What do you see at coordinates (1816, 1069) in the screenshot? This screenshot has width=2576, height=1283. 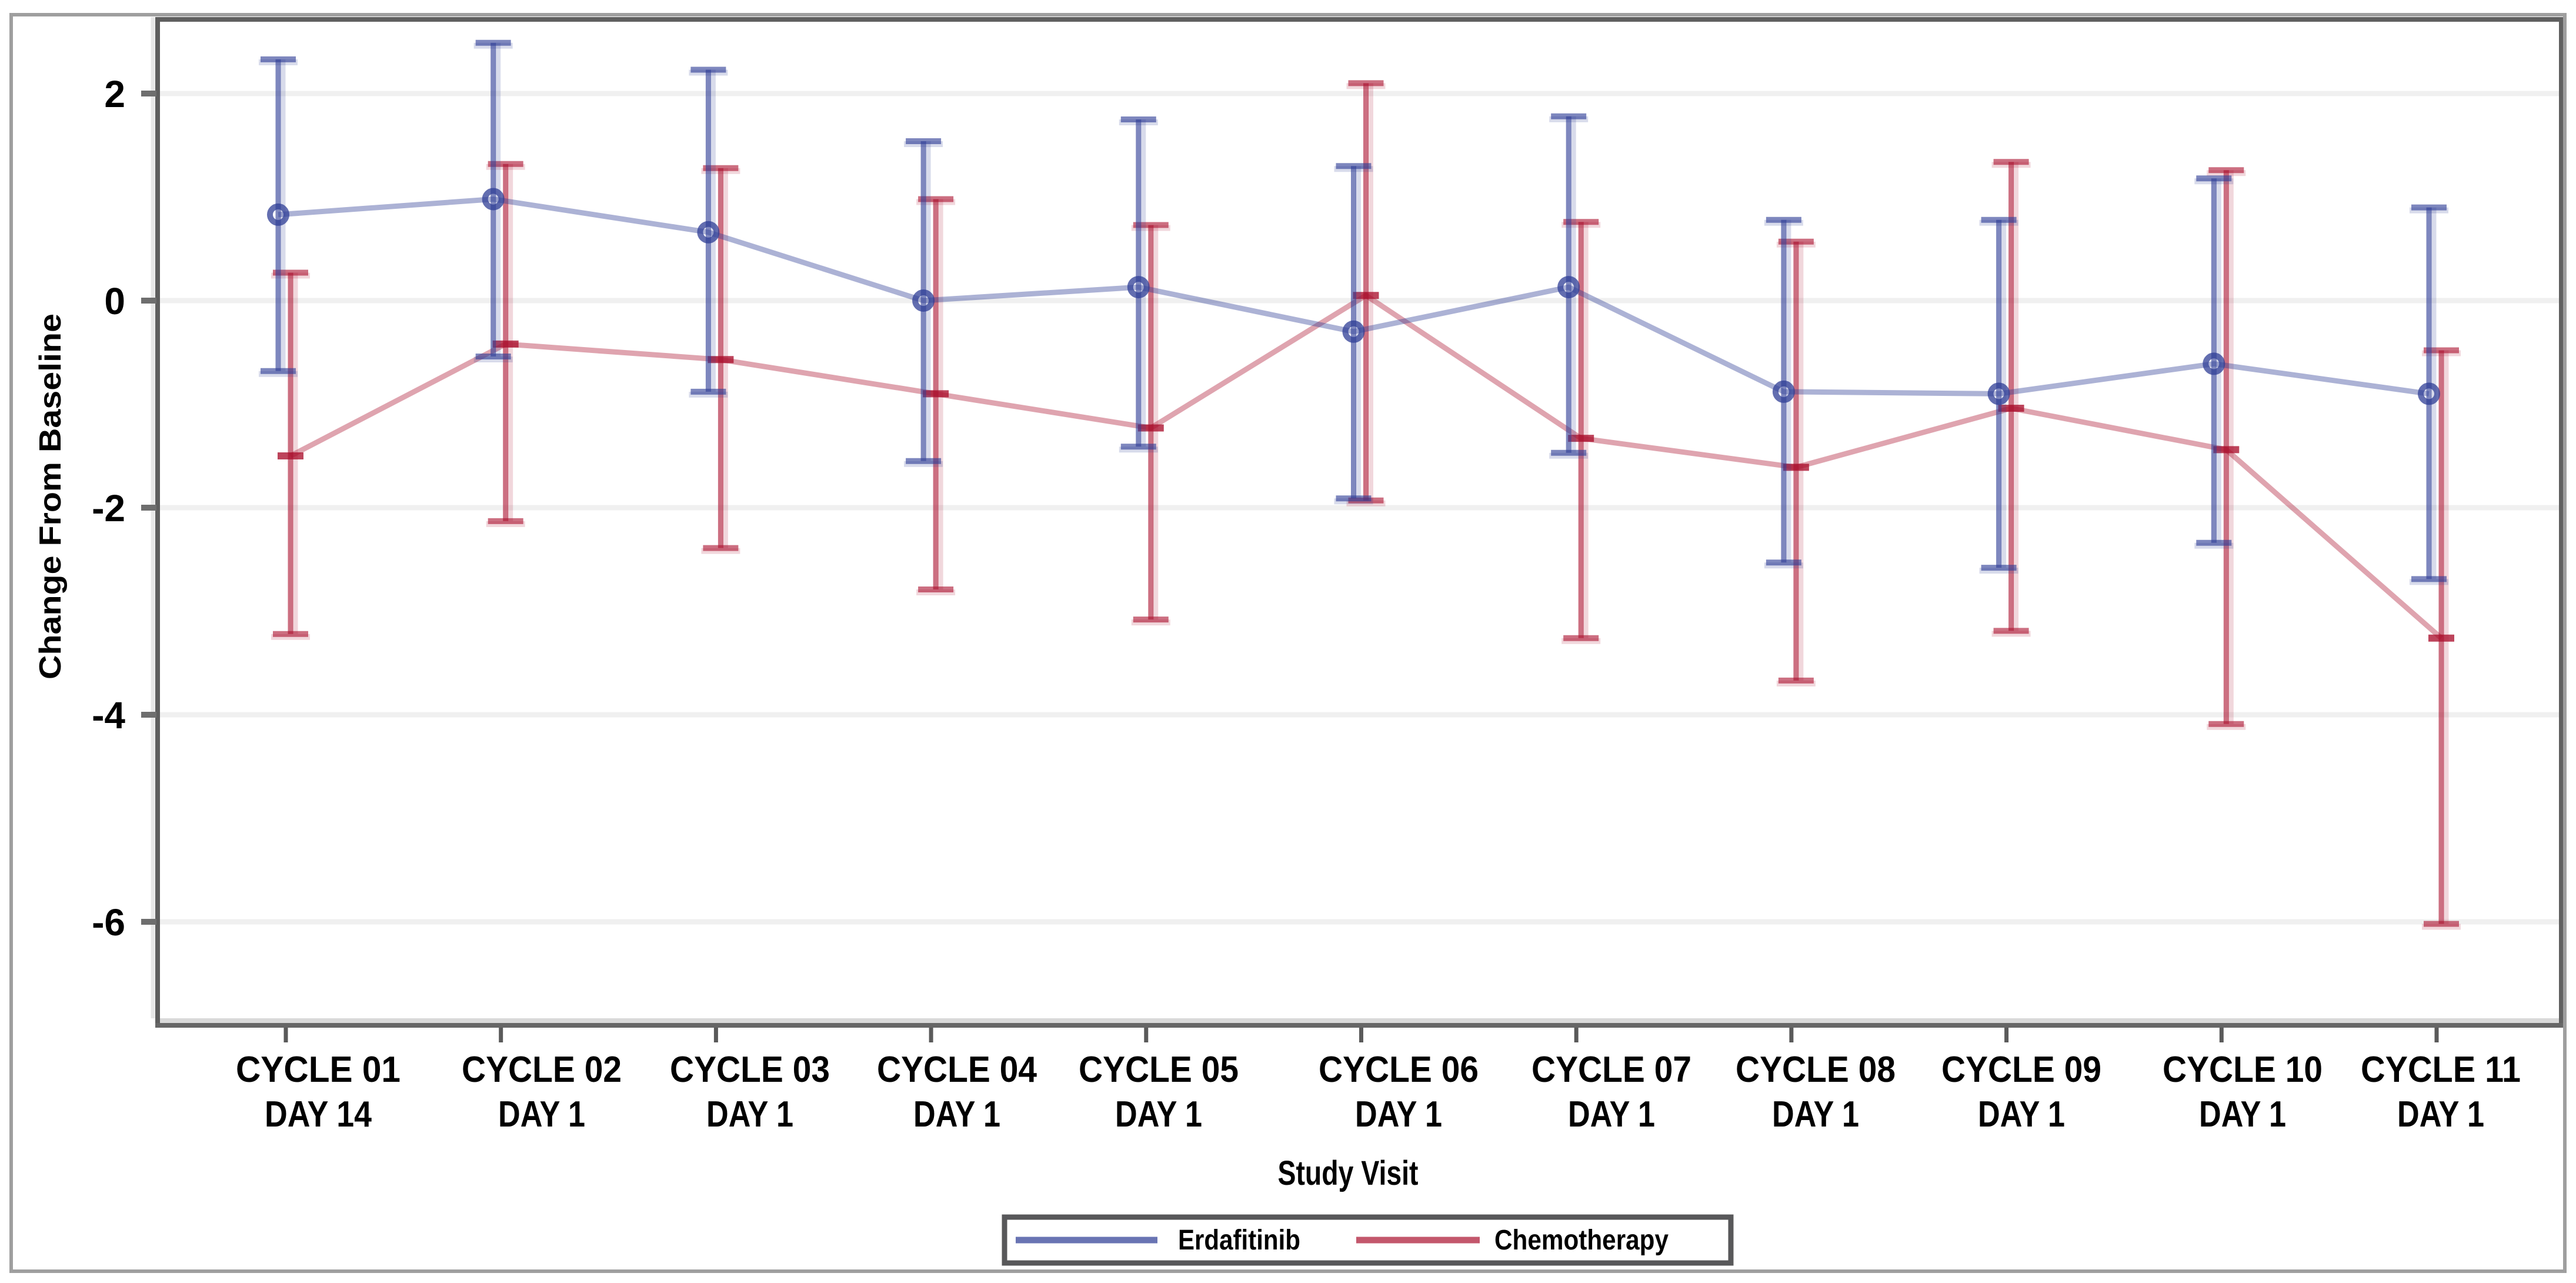 I see `svg-text: CYCLE 08` at bounding box center [1816, 1069].